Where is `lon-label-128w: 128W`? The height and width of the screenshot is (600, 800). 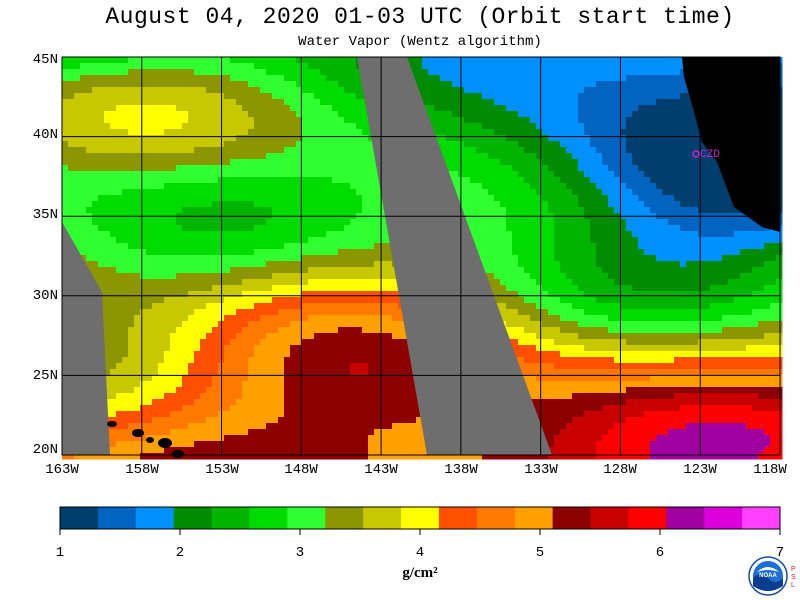 lon-label-128w: 128W is located at coordinates (620, 470).